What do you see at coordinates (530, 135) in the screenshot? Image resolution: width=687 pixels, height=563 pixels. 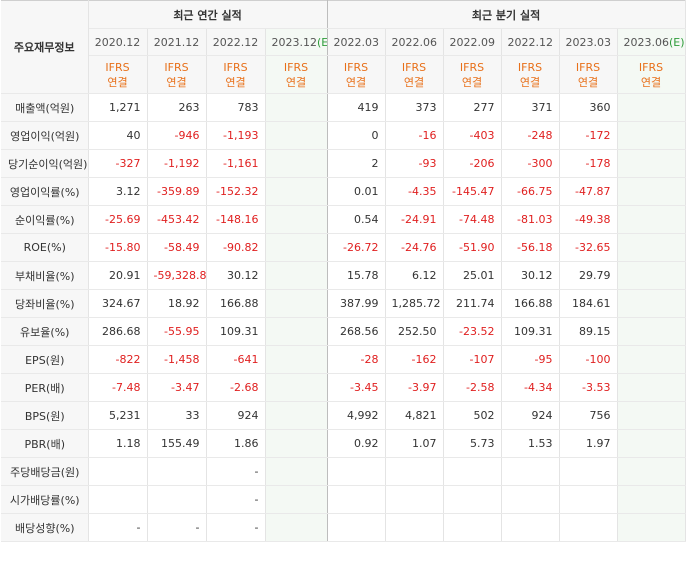 I see `value-cell: -248` at bounding box center [530, 135].